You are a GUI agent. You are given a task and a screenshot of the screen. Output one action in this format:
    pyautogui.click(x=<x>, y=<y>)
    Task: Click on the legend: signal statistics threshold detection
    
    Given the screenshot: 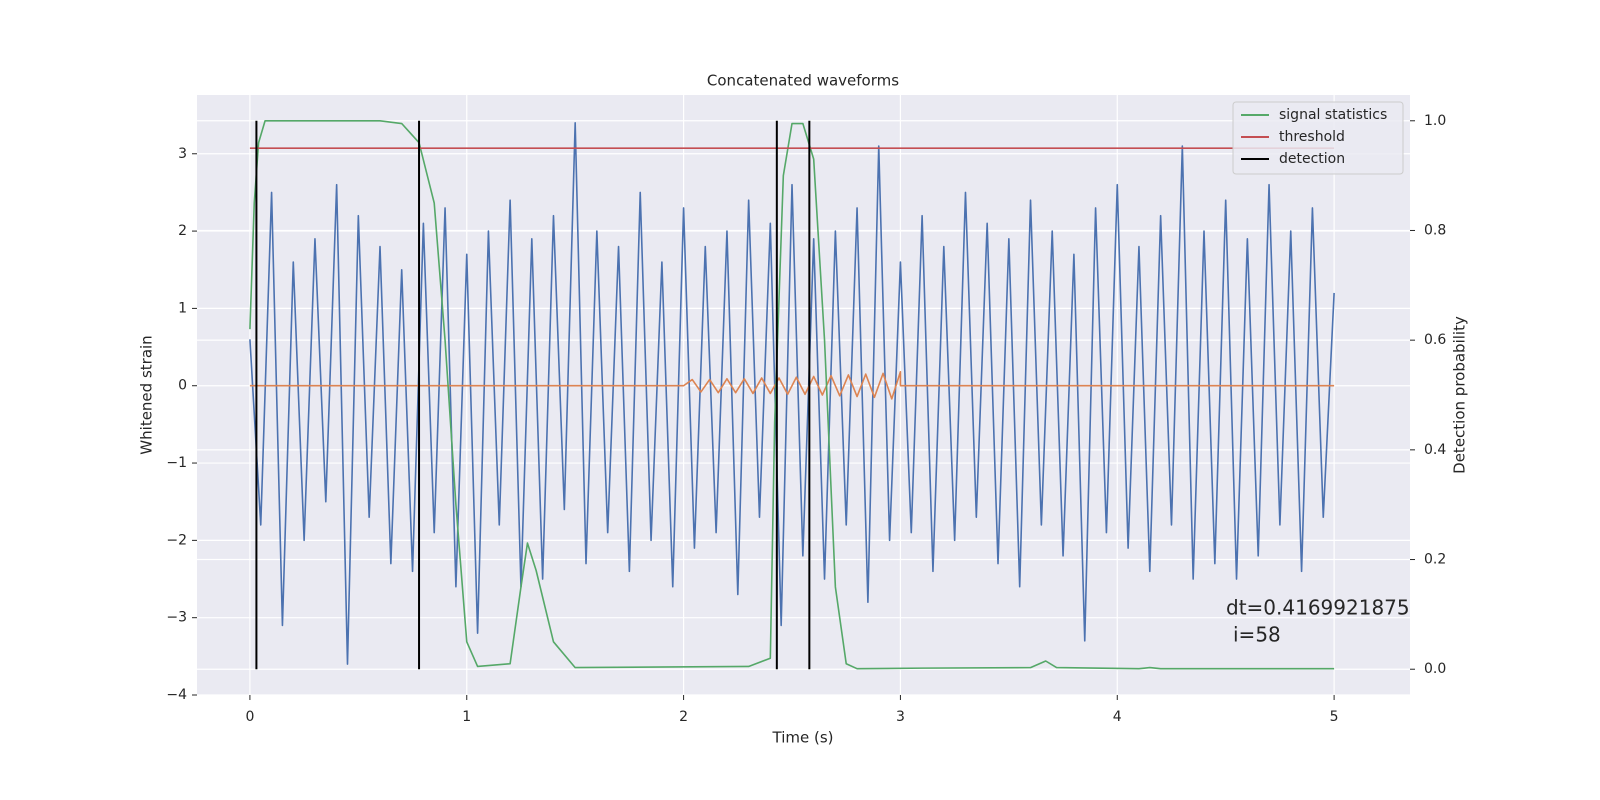 What is the action you would take?
    pyautogui.click(x=1318, y=138)
    